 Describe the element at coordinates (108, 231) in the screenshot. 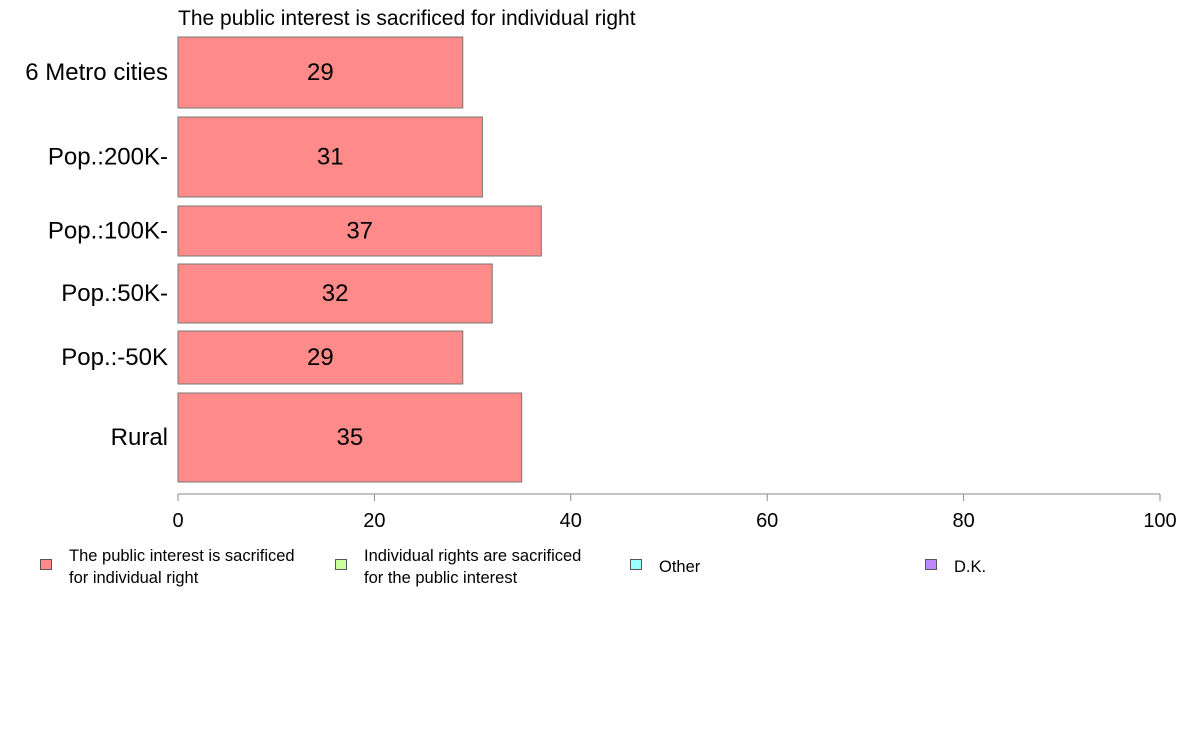

I see `category-label: Pop.:100K-` at that location.